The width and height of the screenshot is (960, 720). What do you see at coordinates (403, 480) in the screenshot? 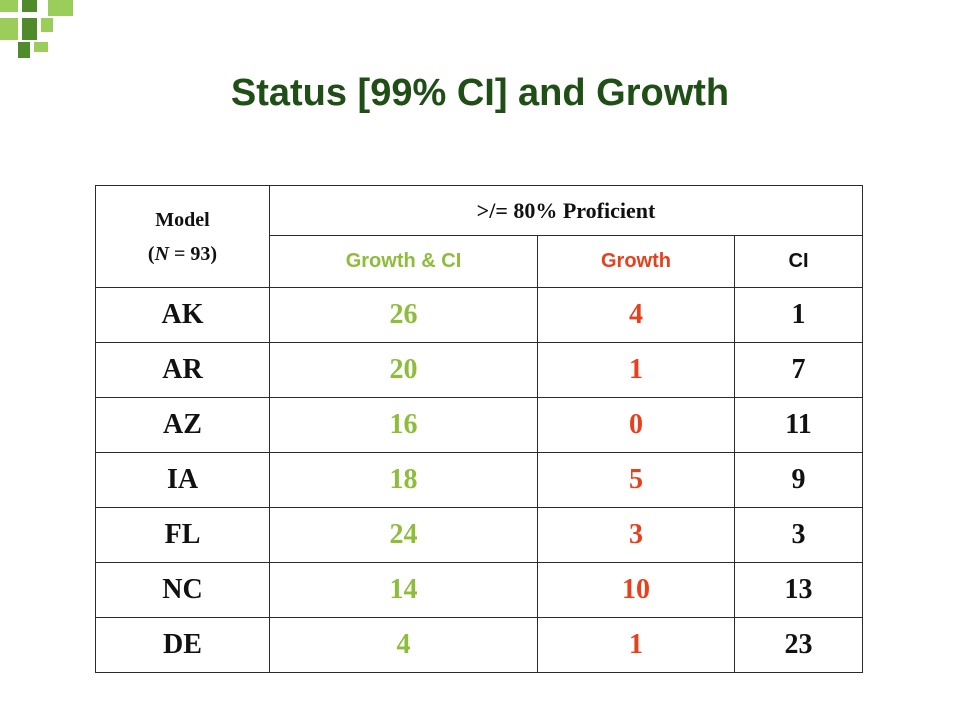
I see `growth-ci-cell: 18` at bounding box center [403, 480].